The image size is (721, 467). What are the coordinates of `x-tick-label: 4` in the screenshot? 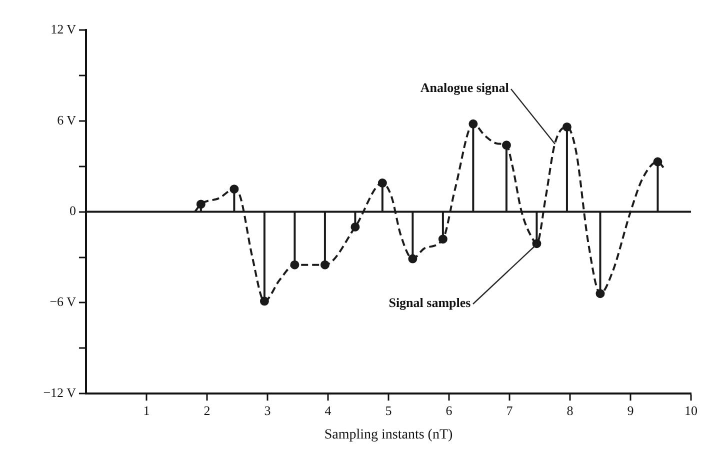 It's located at (328, 410).